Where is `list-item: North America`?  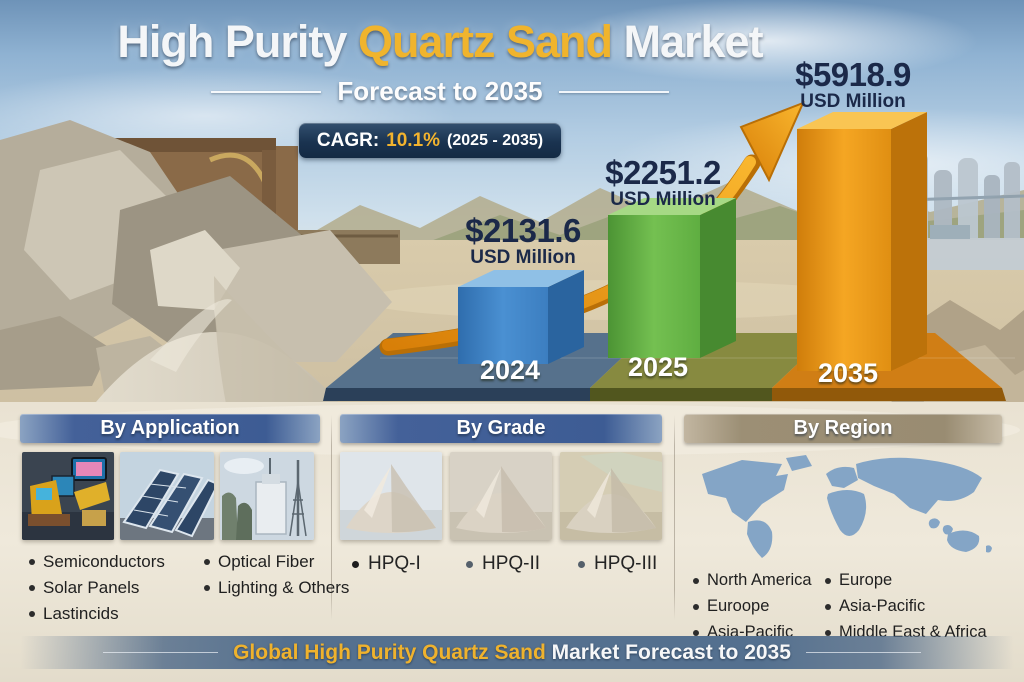
list-item: North America is located at coordinates (752, 580).